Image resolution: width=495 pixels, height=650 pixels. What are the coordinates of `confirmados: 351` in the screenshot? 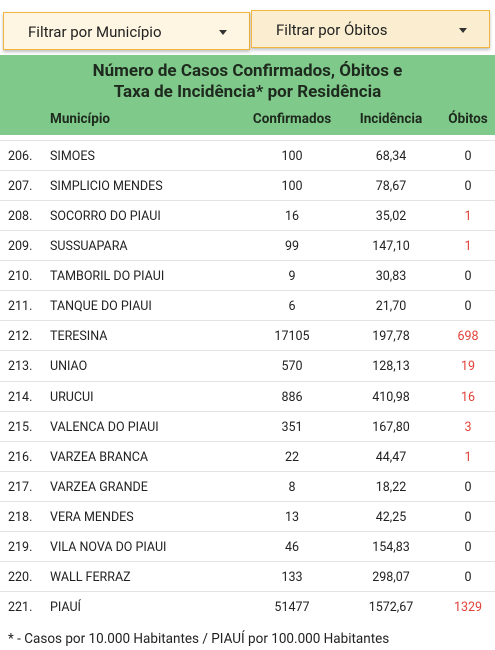 It's located at (292, 427).